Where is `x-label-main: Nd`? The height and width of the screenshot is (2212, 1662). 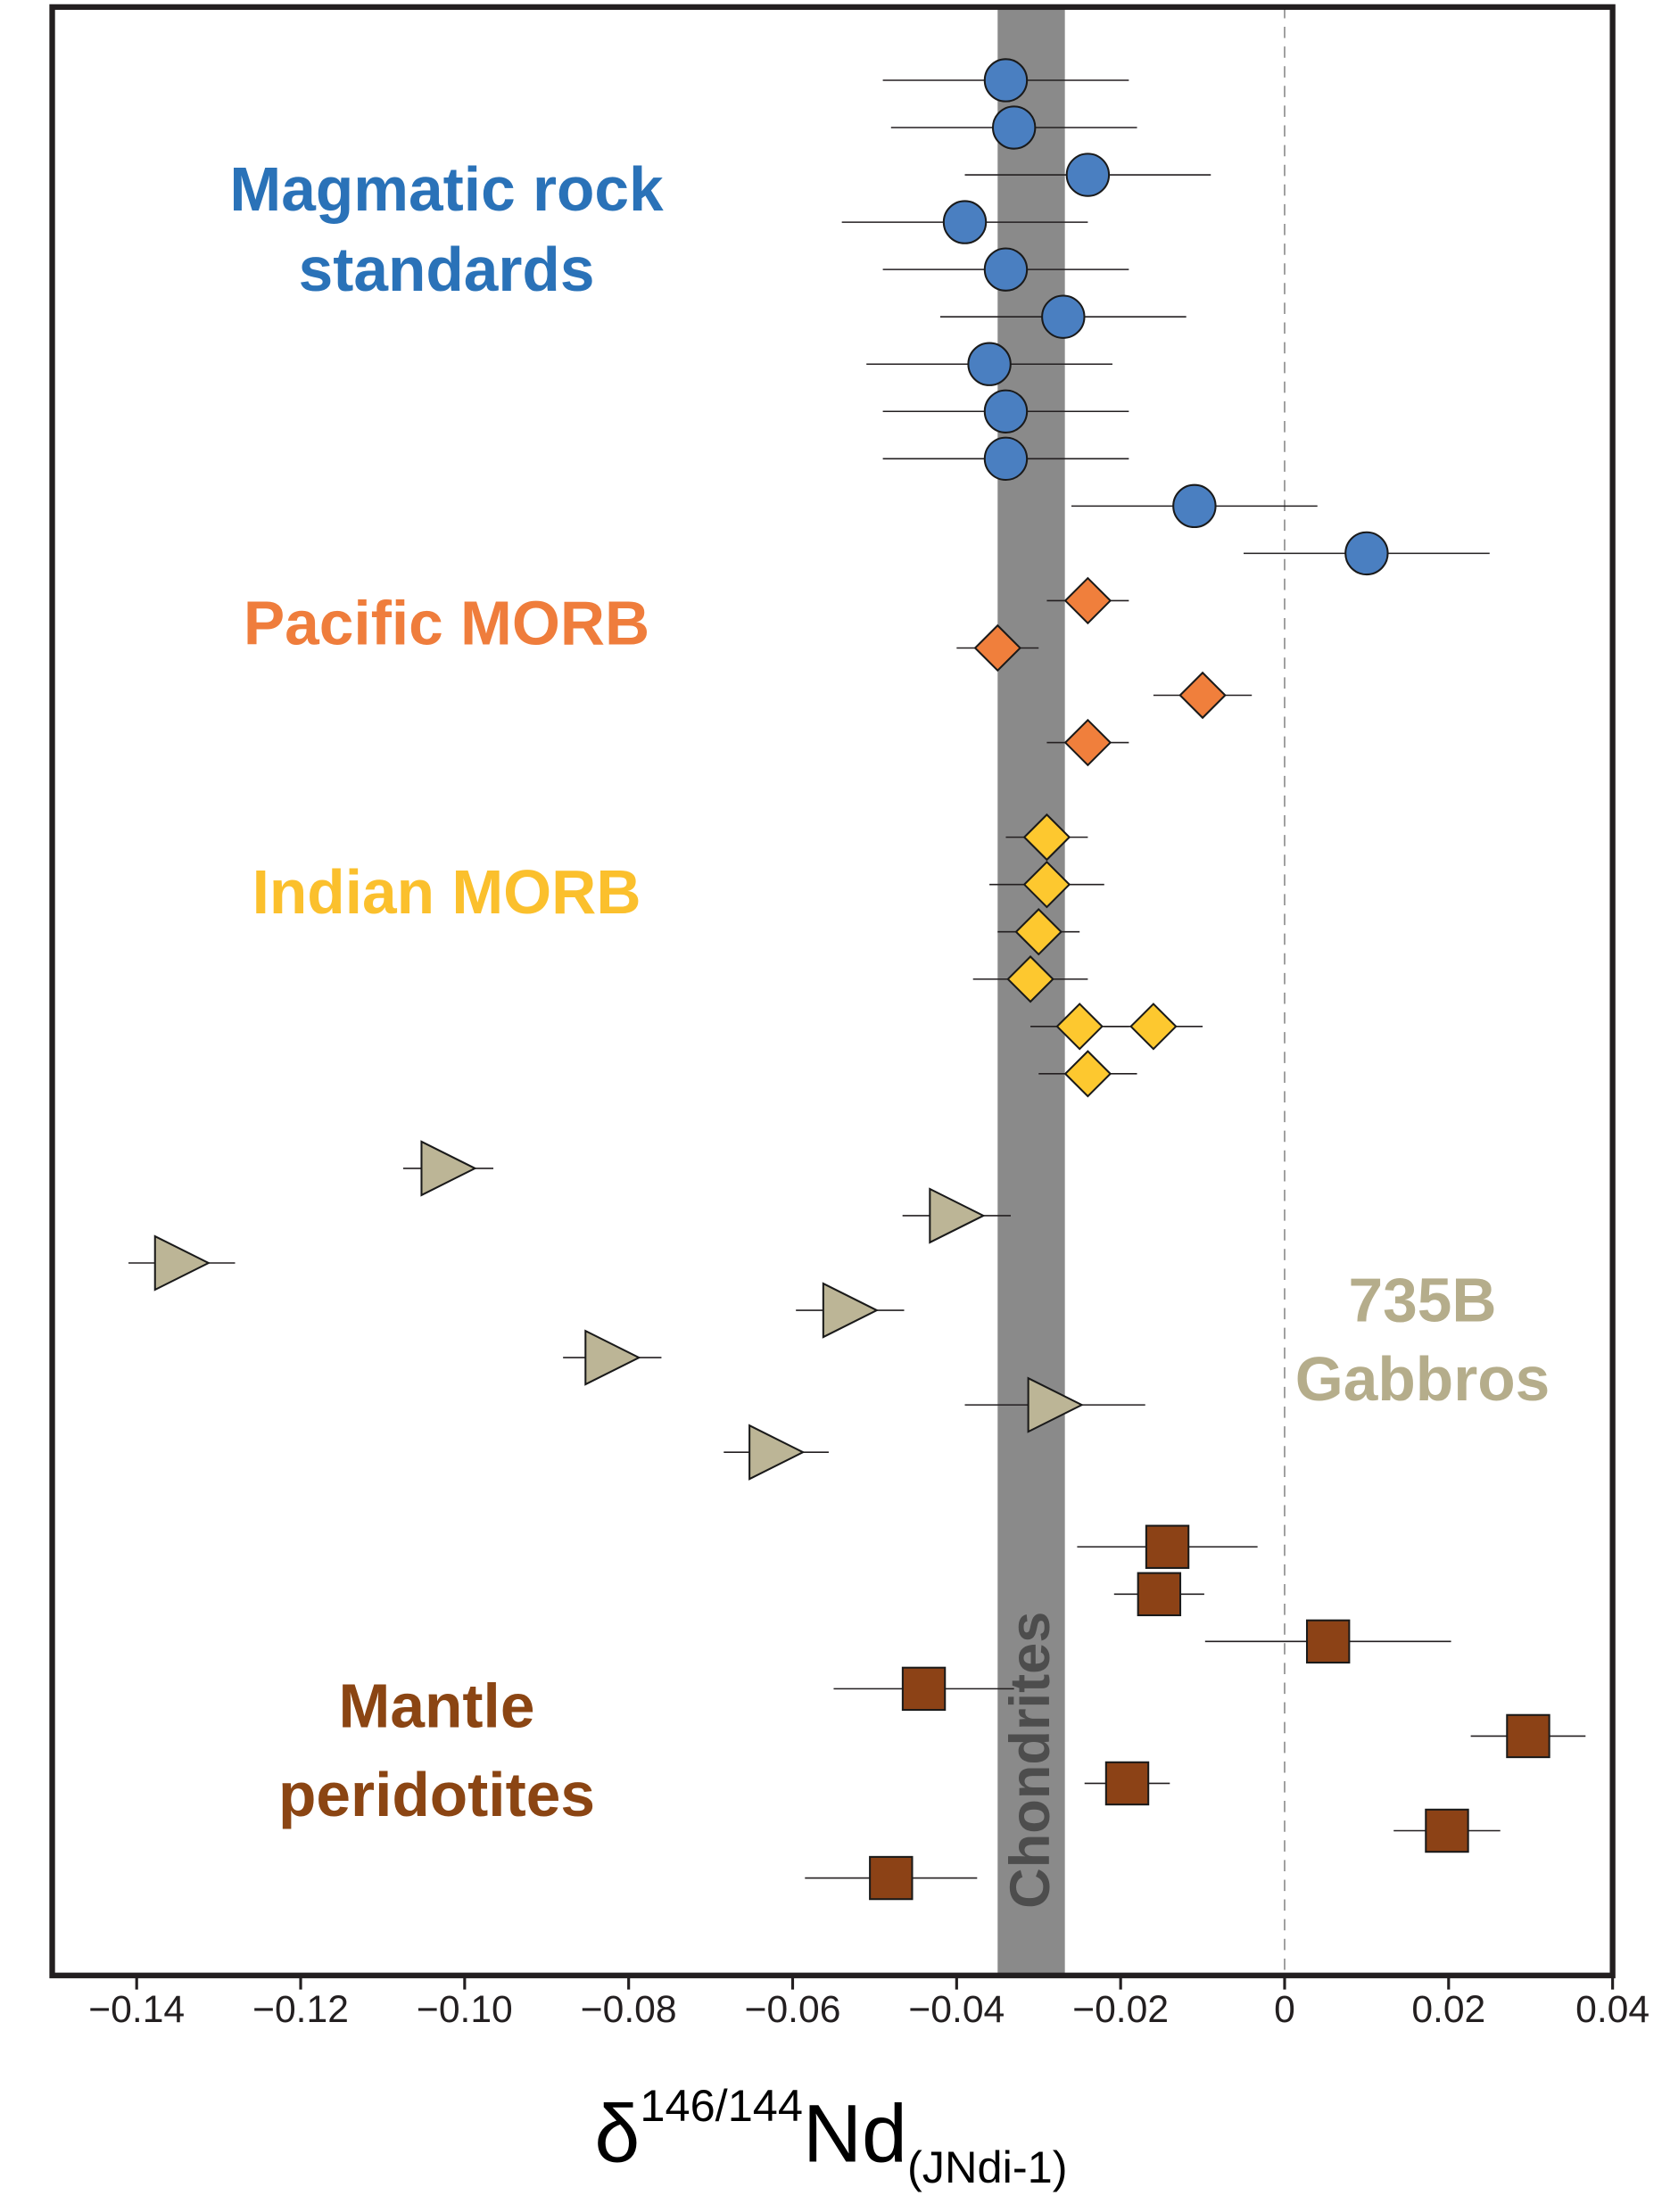 x-label-main: Nd is located at coordinates (855, 2135).